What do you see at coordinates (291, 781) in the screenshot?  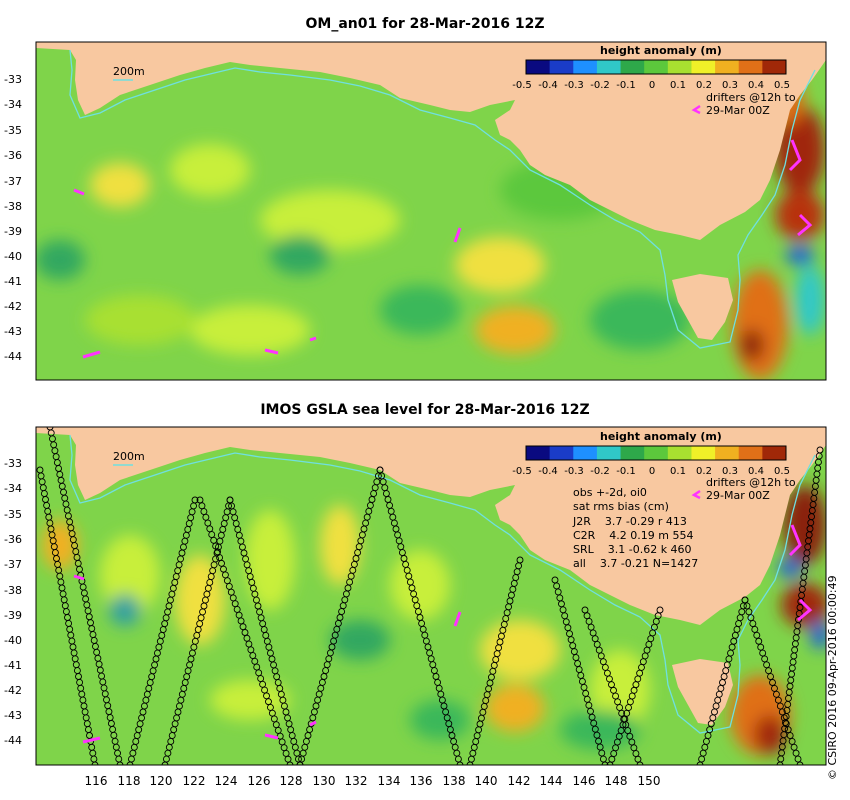 I see `lon-label: 128` at bounding box center [291, 781].